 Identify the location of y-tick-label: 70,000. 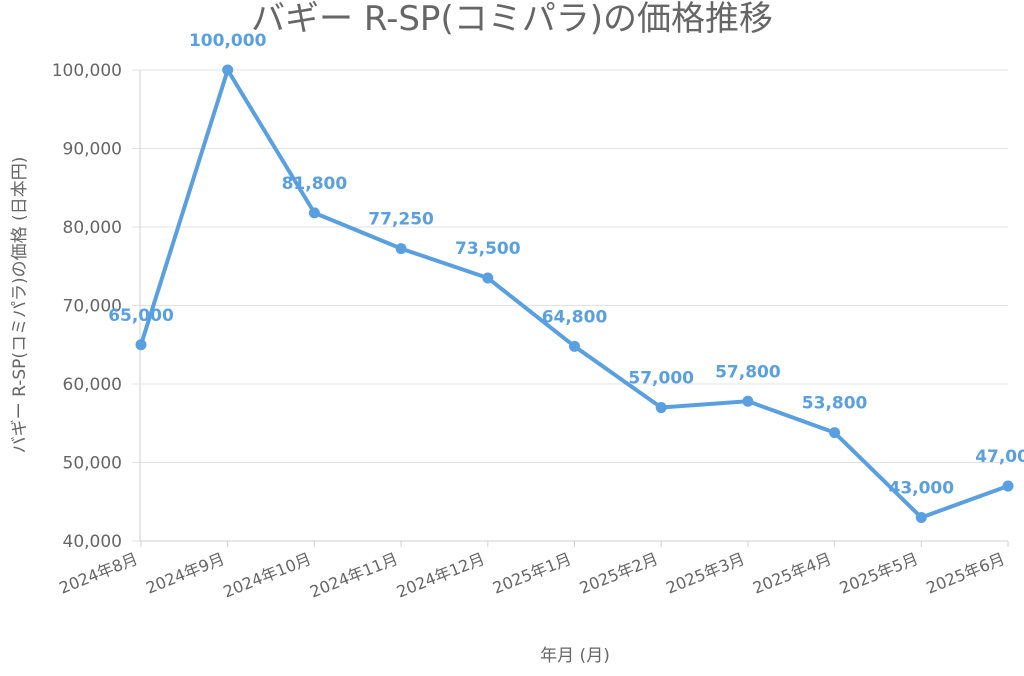
(92, 307).